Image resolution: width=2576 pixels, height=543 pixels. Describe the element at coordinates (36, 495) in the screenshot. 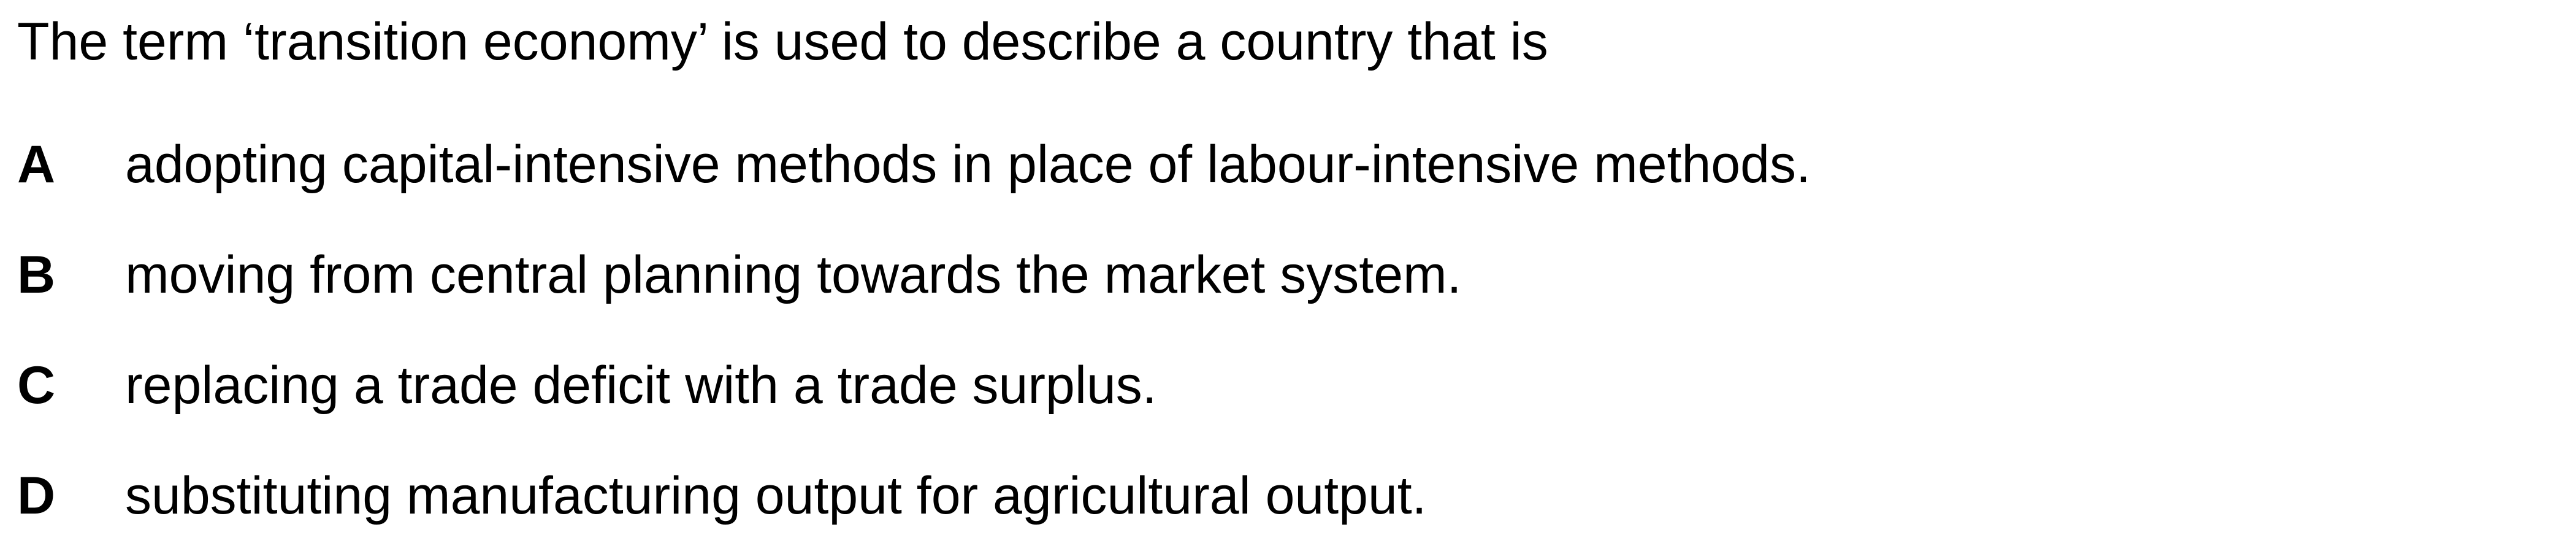

I see `option-letter: D` at that location.